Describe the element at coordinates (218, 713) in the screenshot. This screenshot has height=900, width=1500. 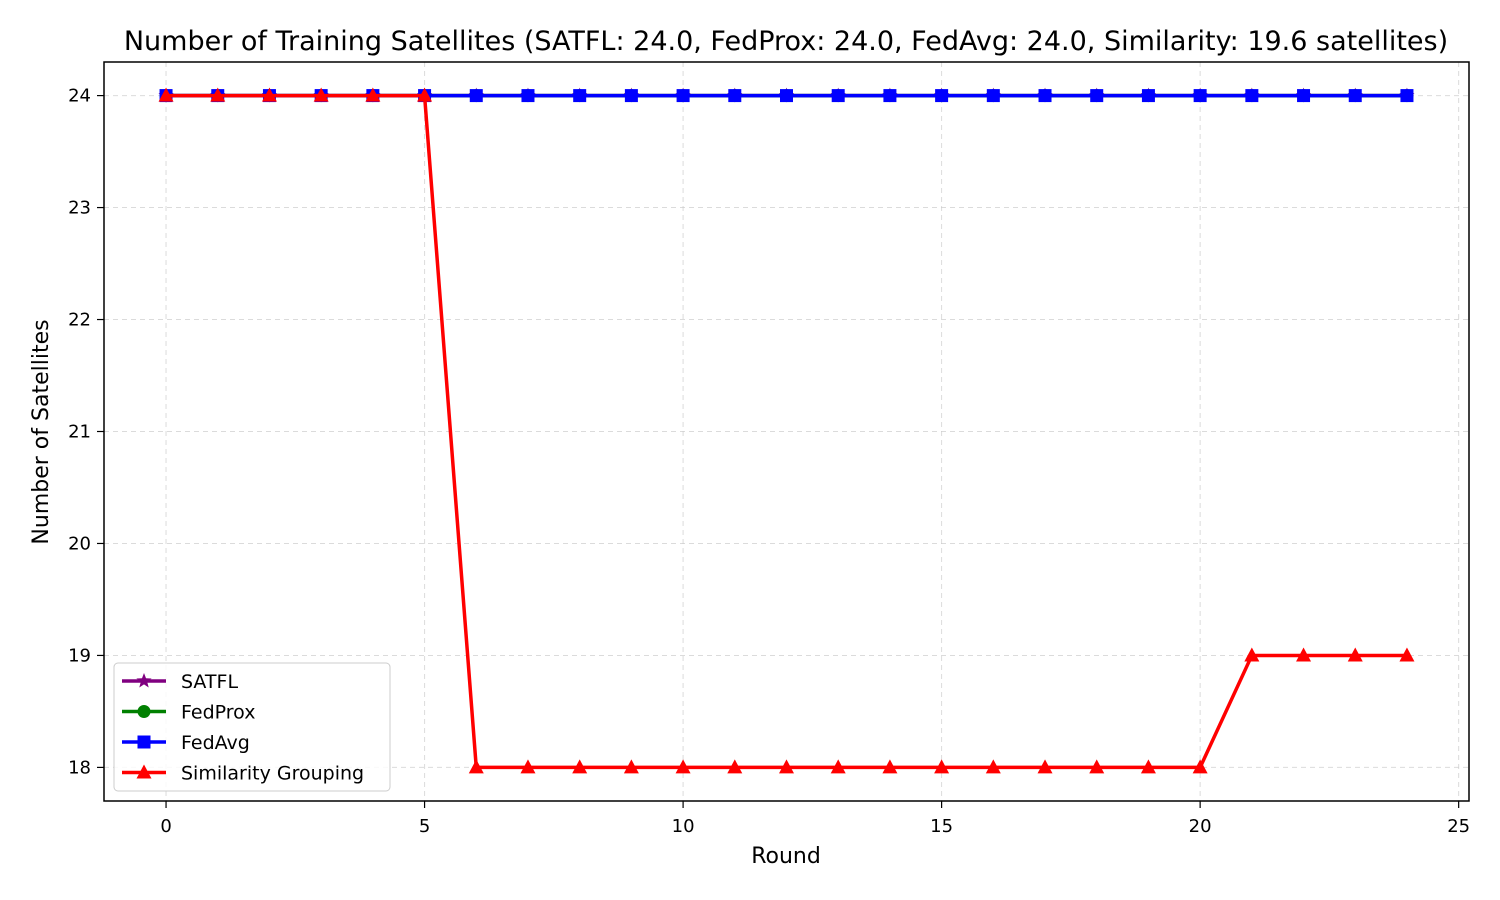
I see `legend-label-fedprox: FedProx` at that location.